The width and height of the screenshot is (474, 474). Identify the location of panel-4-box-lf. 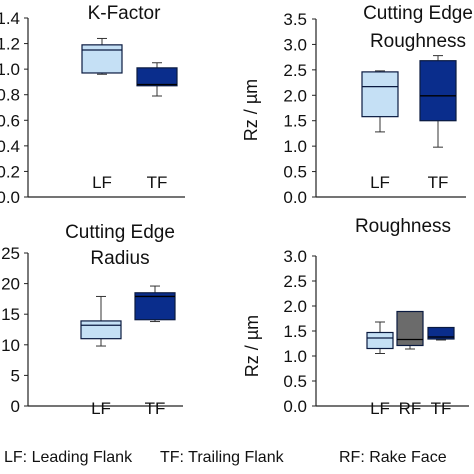
(380, 340).